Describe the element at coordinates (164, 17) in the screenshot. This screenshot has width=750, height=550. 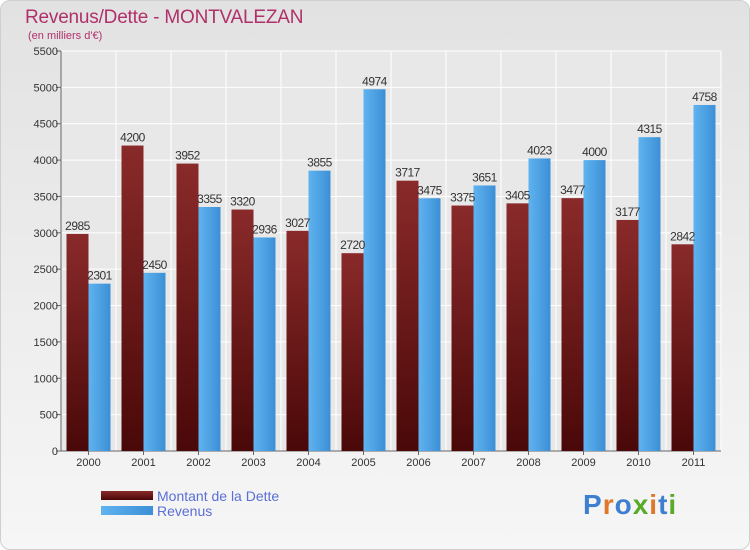
I see `chart-title: Revenus/Dette - MONTVALEZAN` at that location.